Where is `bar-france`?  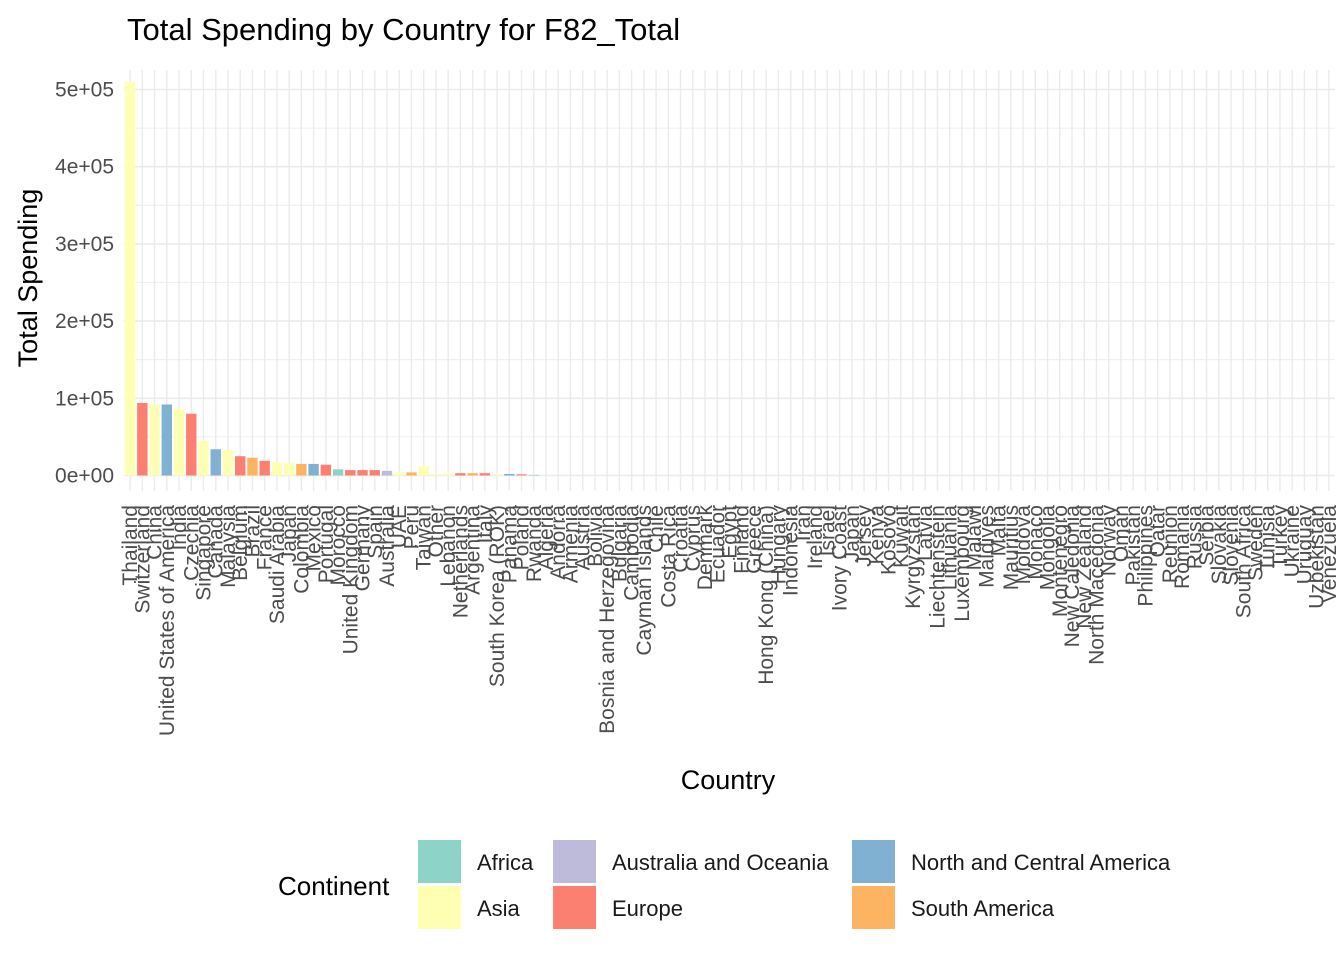 bar-france is located at coordinates (264, 468).